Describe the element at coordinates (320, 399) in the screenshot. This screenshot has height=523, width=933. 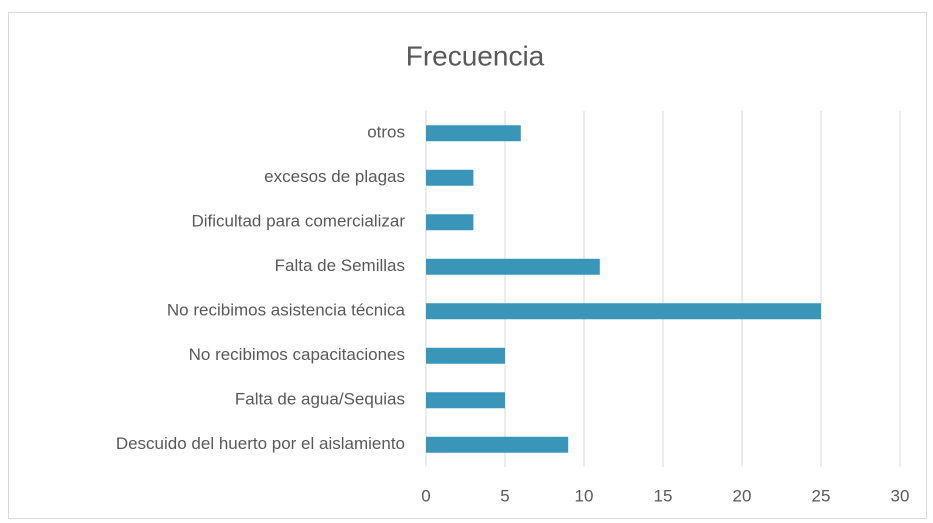
I see `y-tick-label: Falta de agua/Sequias` at that location.